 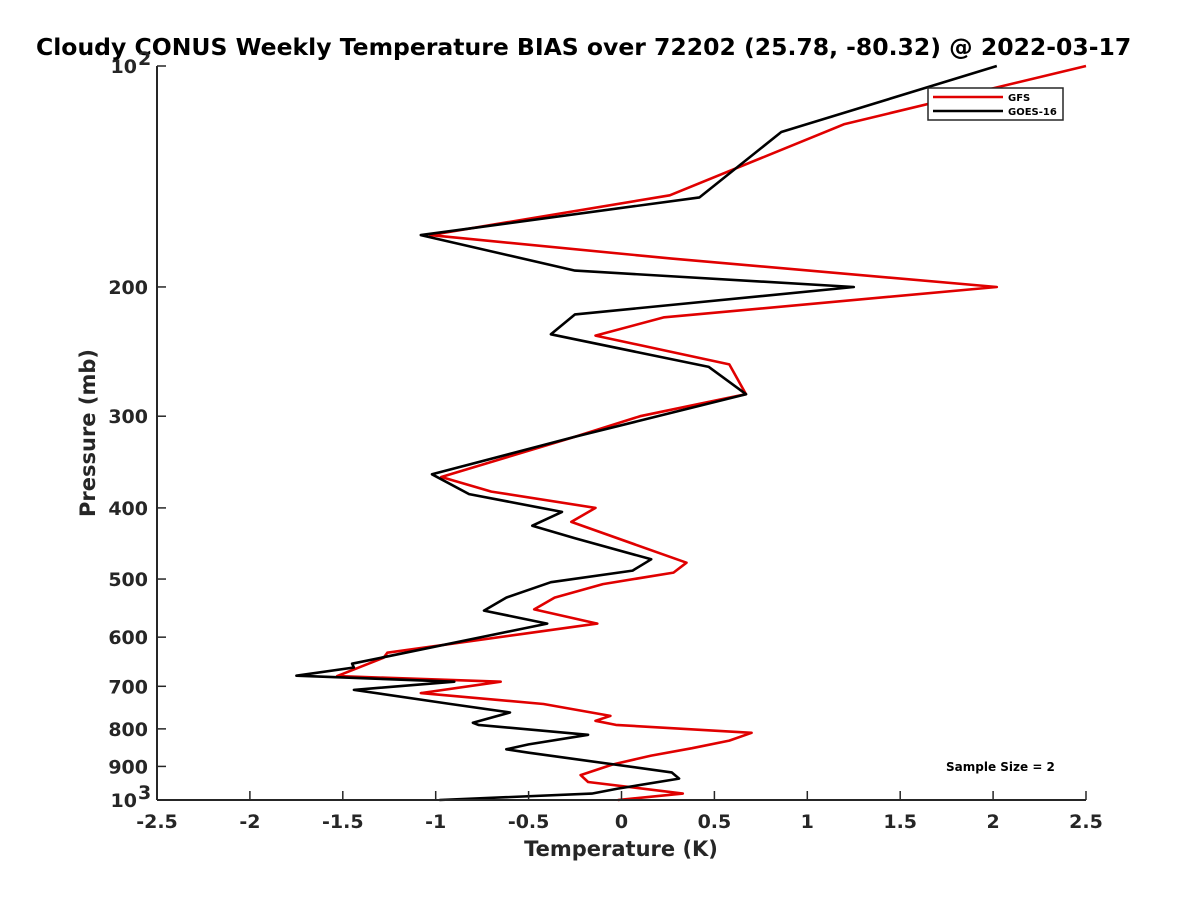 I want to click on x-tick-label: 0.5, so click(x=715, y=822).